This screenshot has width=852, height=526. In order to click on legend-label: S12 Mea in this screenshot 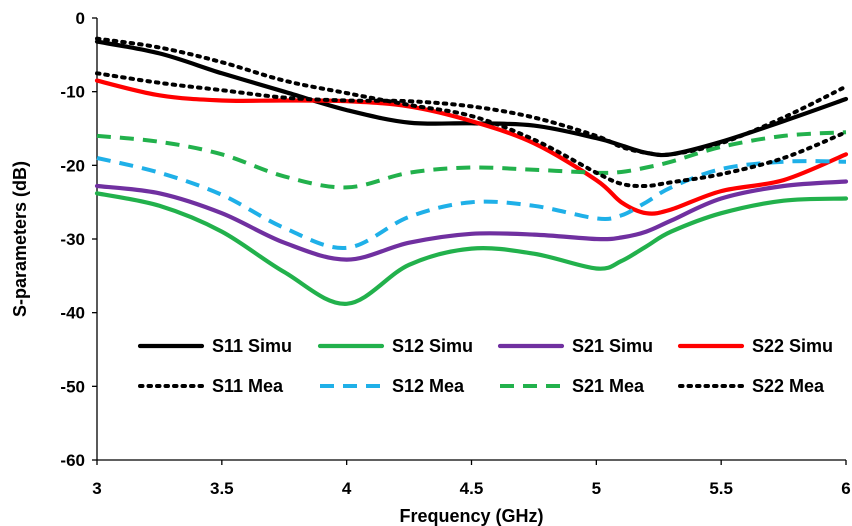, I will do `click(428, 386)`.